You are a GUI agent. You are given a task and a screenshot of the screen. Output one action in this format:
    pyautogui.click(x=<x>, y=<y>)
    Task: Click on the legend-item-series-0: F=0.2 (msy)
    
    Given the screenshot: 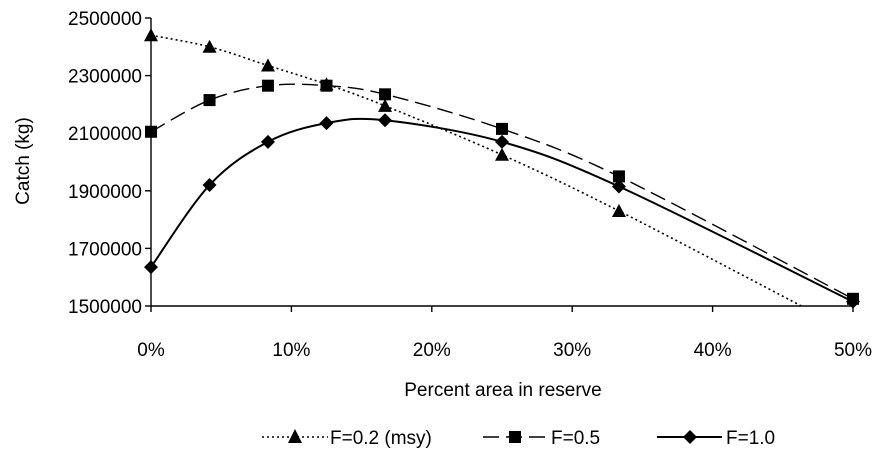 What is the action you would take?
    pyautogui.click(x=347, y=438)
    